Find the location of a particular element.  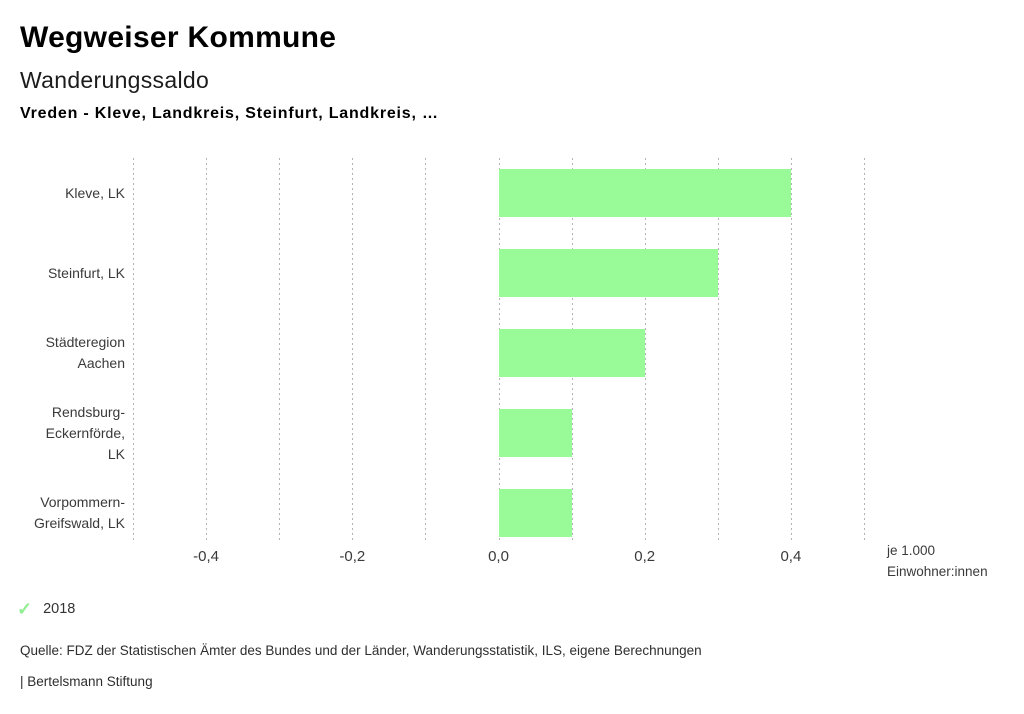

x-tick-label: 0,4 is located at coordinates (791, 556).